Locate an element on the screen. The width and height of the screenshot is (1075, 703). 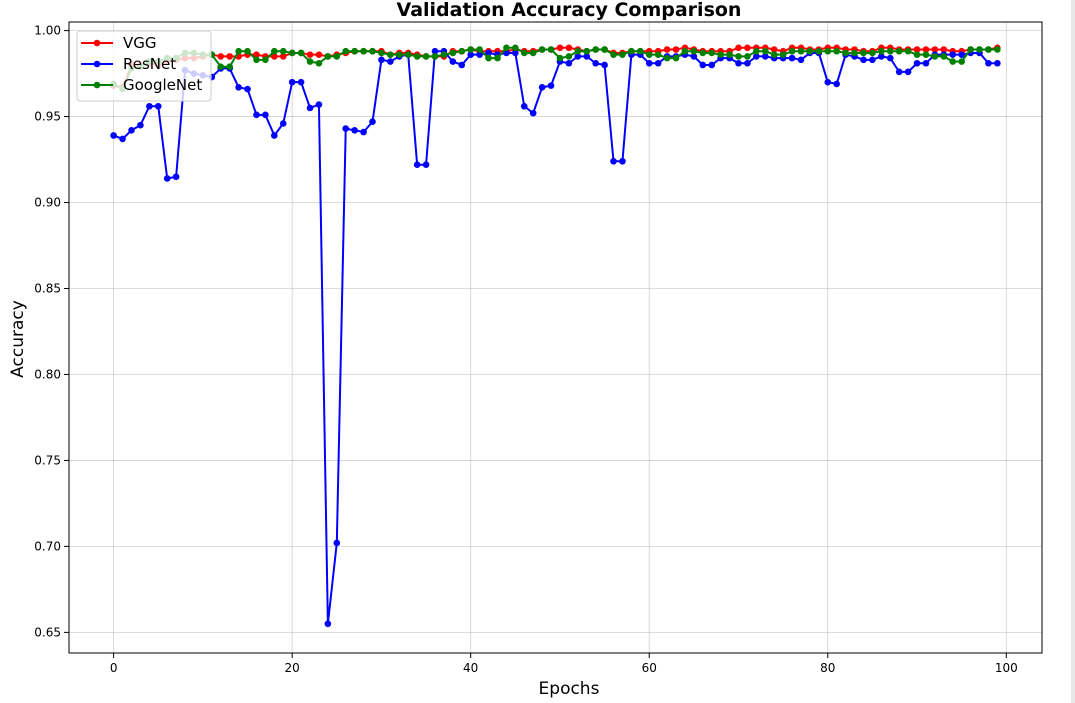
legend-googlenet-label: GoogleNet is located at coordinates (162, 85).